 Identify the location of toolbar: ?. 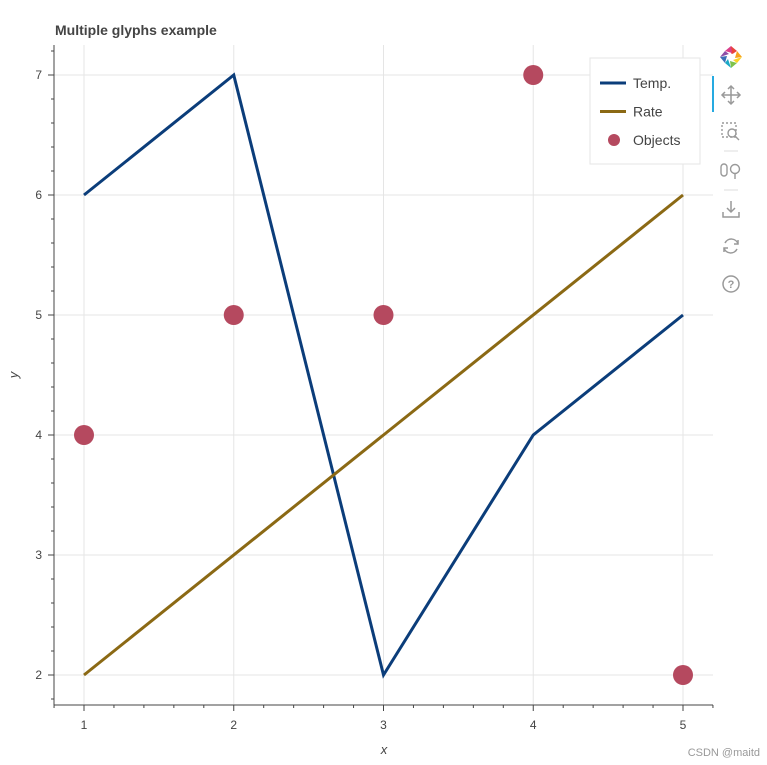
(727, 169).